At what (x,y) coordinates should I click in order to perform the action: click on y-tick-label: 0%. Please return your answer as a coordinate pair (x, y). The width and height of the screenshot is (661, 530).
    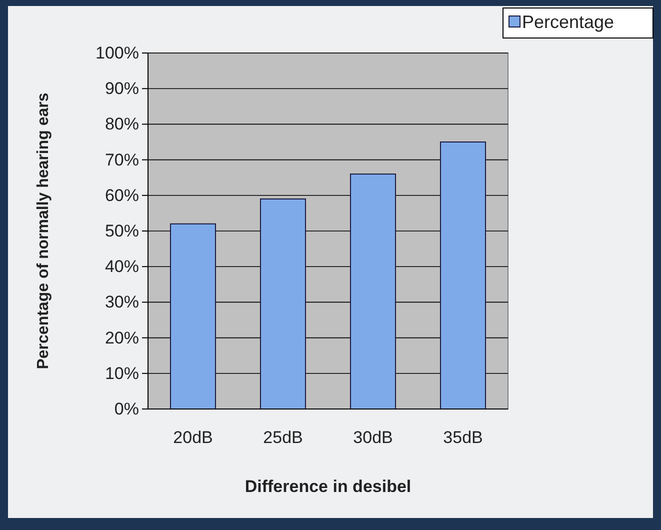
    Looking at the image, I should click on (126, 408).